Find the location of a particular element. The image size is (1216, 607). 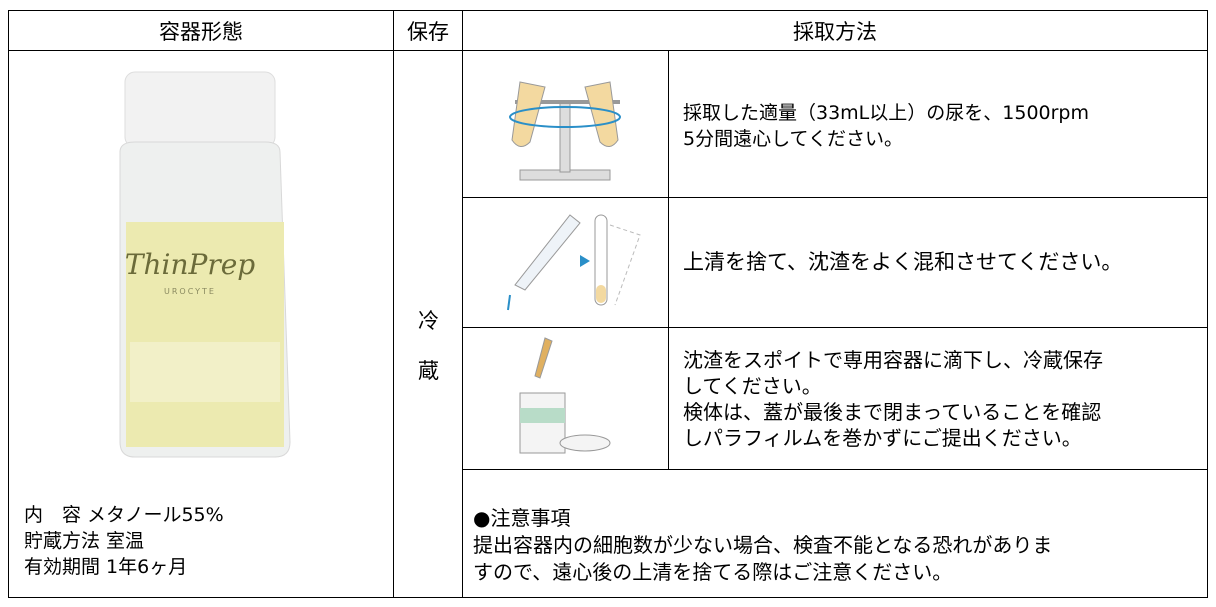

decant-icon is located at coordinates (574, 262).